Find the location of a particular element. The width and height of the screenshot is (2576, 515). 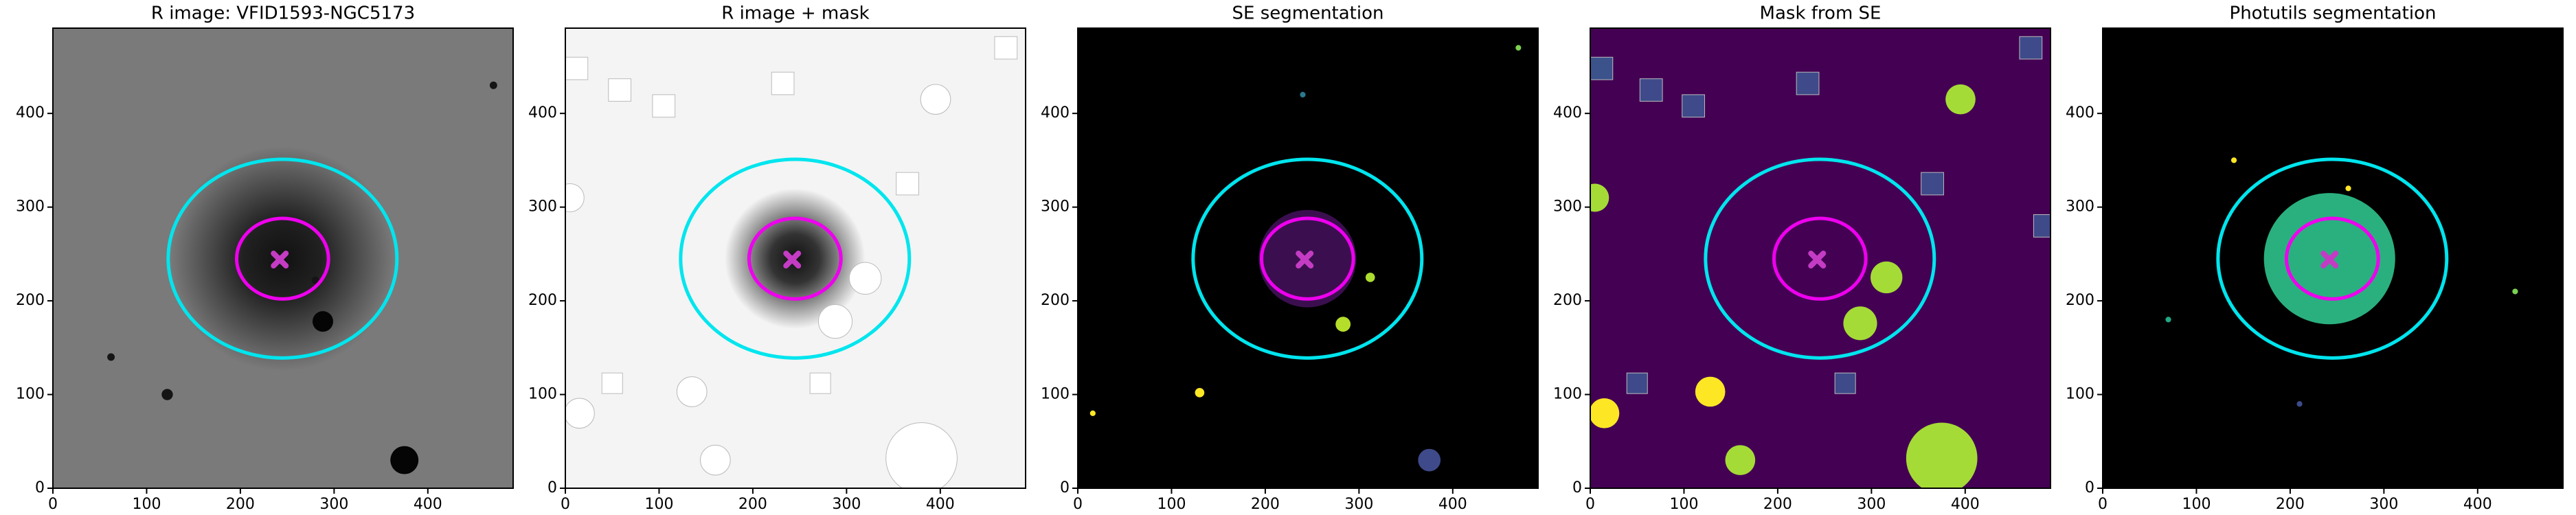

panel-title: SE segmentation is located at coordinates (1308, 13).